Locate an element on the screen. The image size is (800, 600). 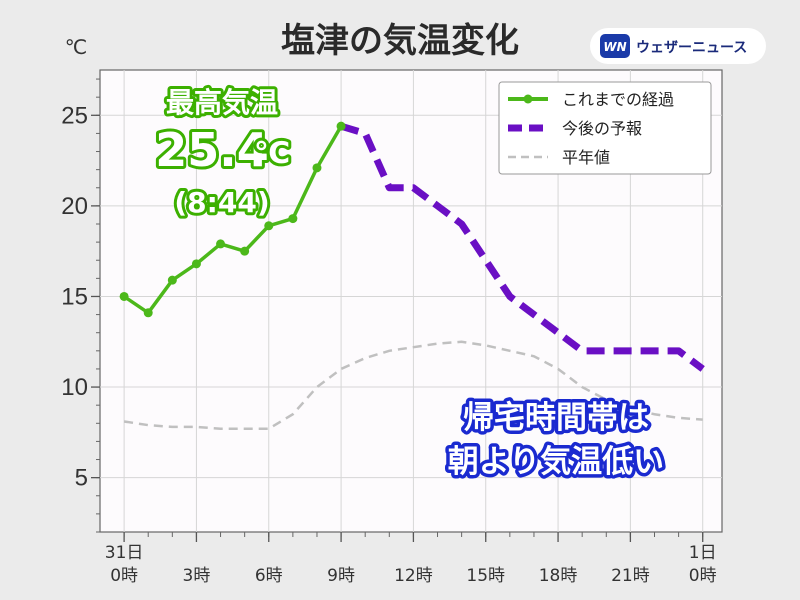
x-tick-date-label: 1日 is located at coordinates (703, 553).